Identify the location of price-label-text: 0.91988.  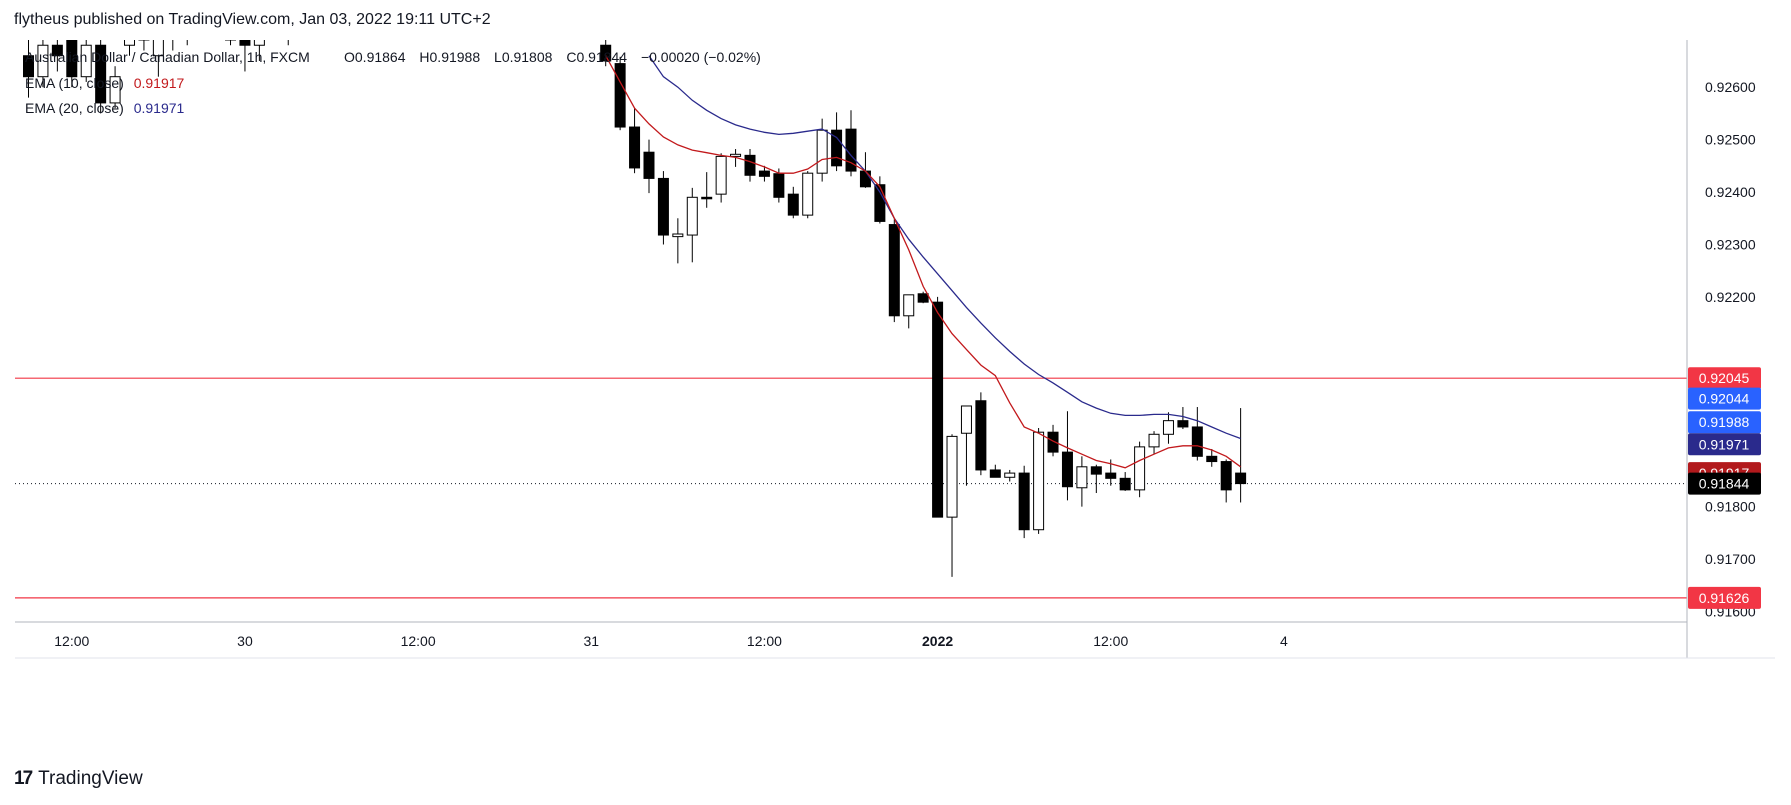
(1724, 422).